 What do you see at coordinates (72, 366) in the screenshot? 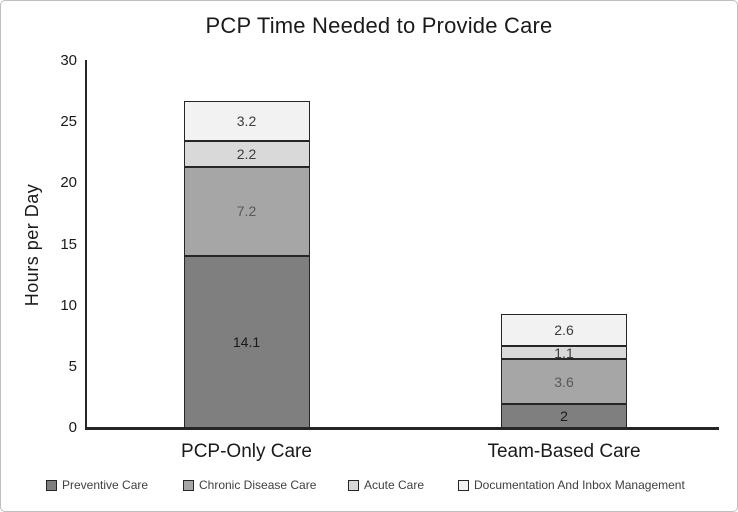
I see `y-tick-label-5: 5` at bounding box center [72, 366].